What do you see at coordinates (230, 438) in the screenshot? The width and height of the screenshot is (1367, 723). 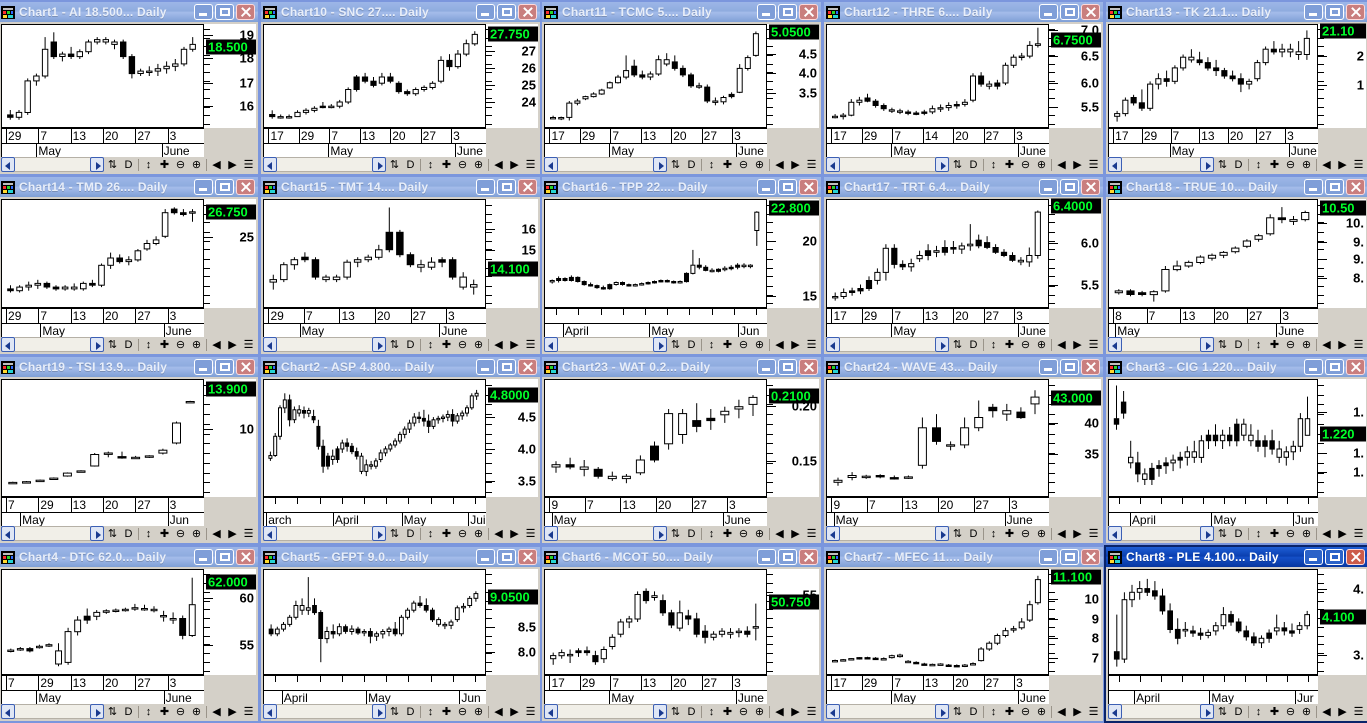 I see `price-axis: 10 13.900` at bounding box center [230, 438].